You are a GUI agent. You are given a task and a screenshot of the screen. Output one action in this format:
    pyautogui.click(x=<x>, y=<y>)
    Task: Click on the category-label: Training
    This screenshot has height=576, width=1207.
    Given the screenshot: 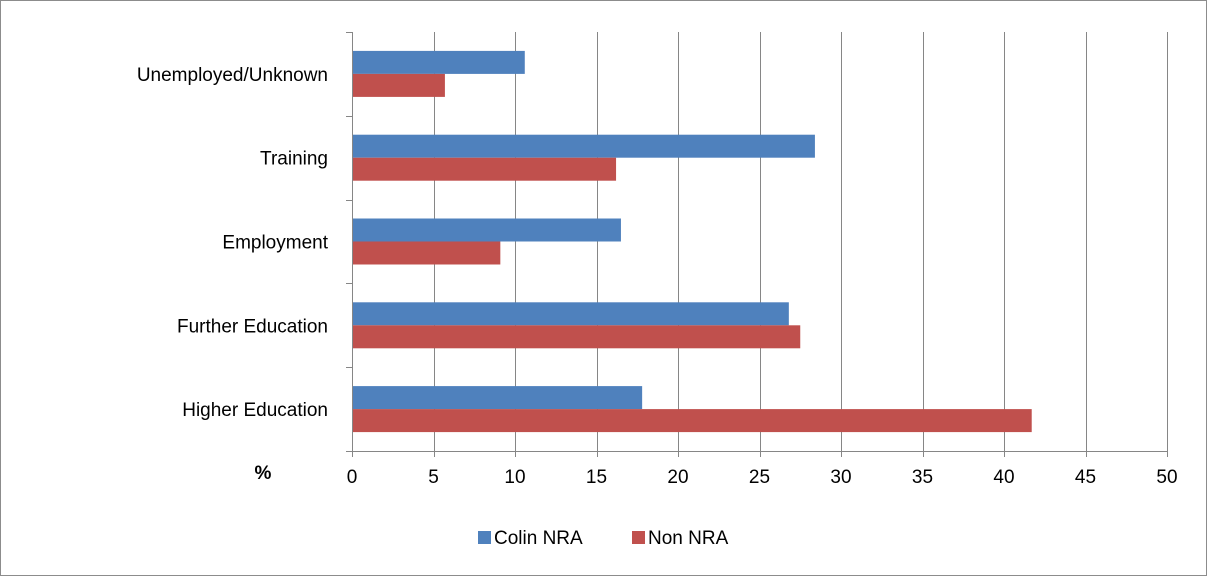 What is the action you would take?
    pyautogui.click(x=294, y=159)
    